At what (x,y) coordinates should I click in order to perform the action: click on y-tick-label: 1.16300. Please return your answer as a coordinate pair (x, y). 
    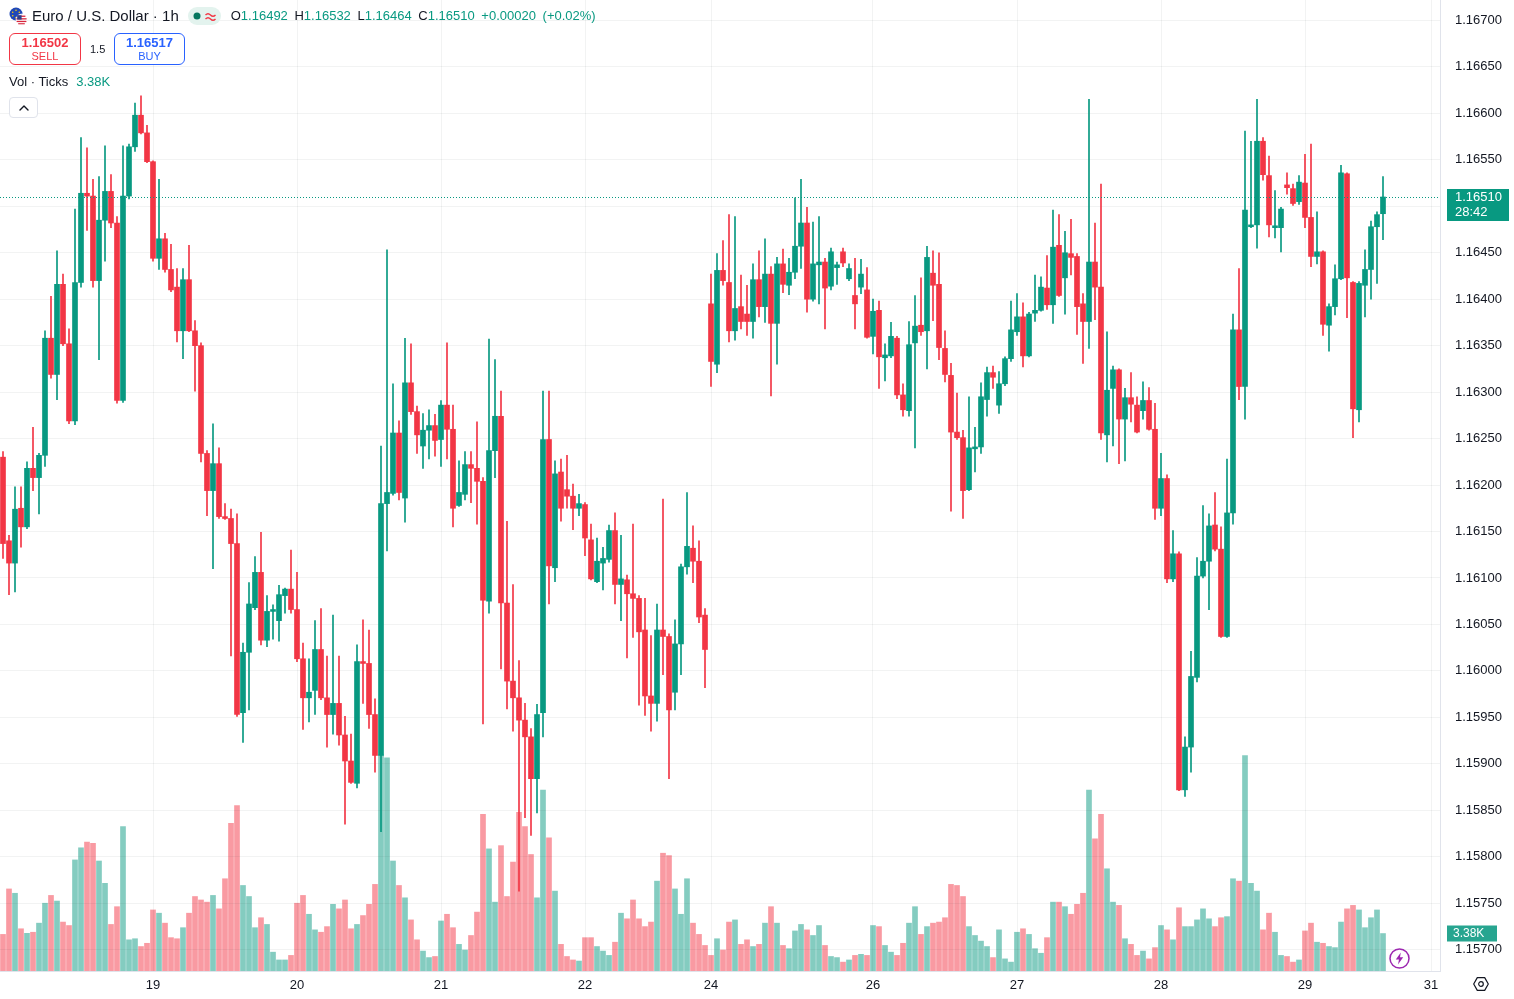
    Looking at the image, I should click on (1478, 391).